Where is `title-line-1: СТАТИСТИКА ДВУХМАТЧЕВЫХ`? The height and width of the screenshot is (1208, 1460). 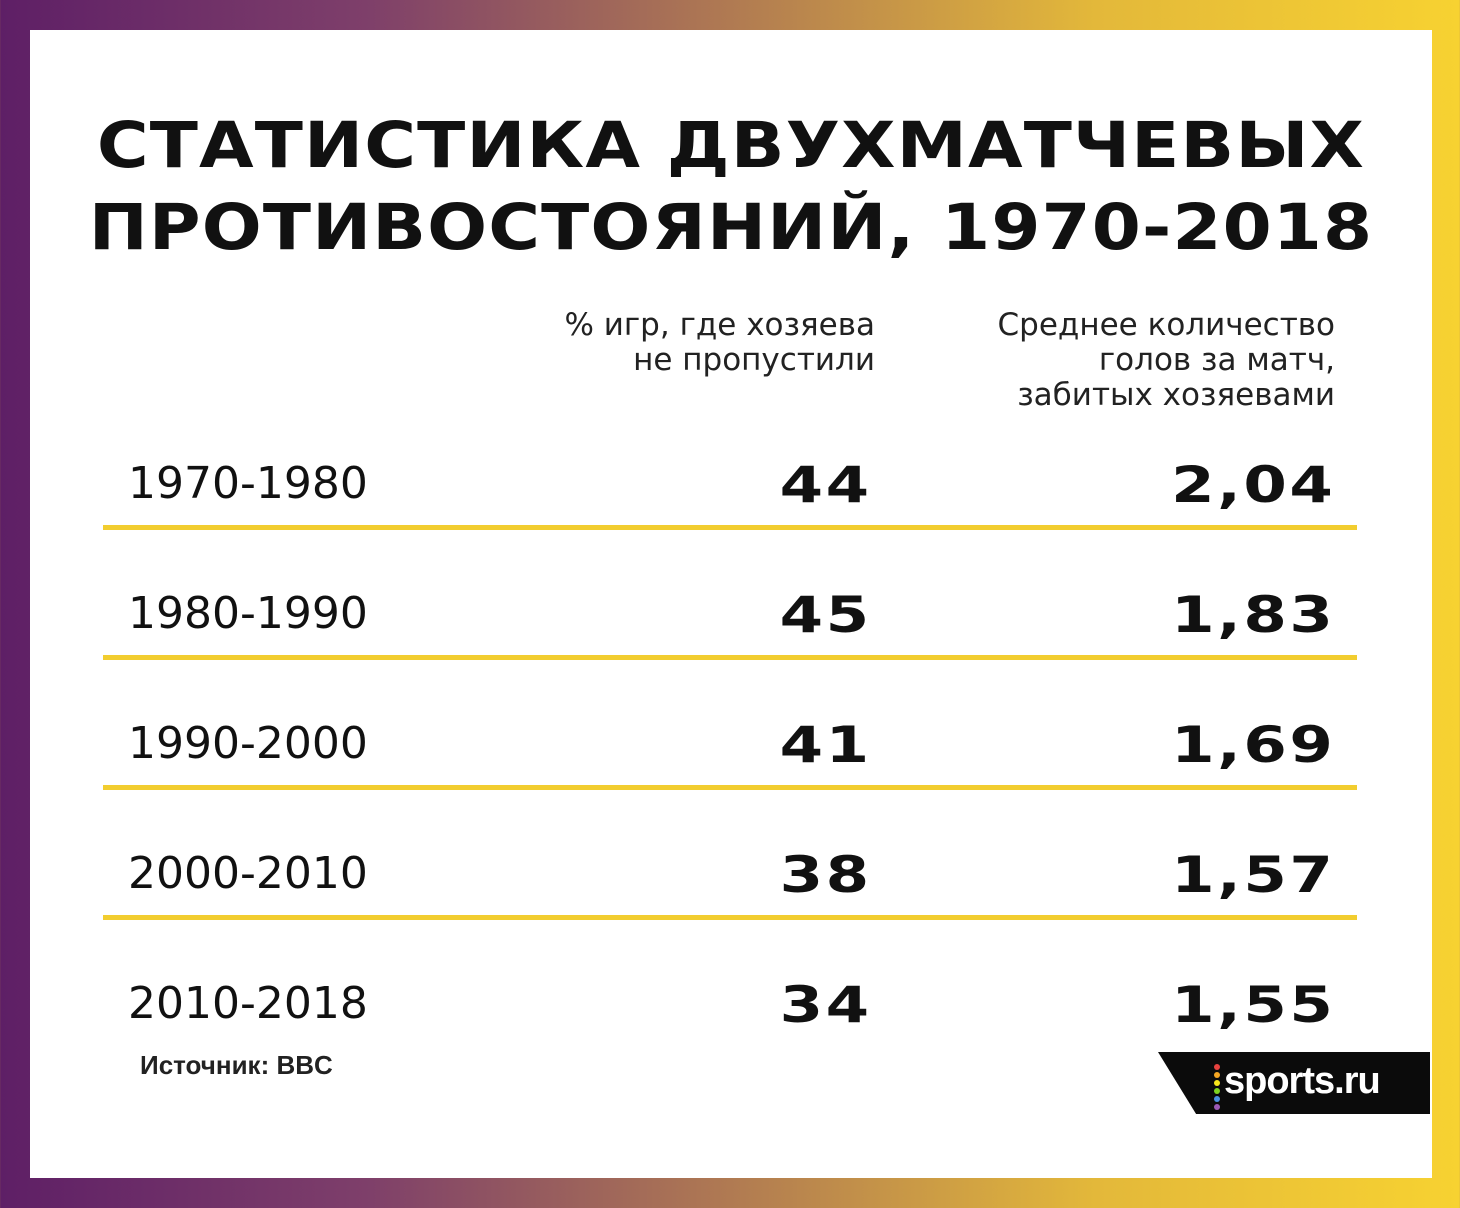 title-line-1: СТАТИСТИКА ДВУХМАТЧЕВЫХ is located at coordinates (731, 145).